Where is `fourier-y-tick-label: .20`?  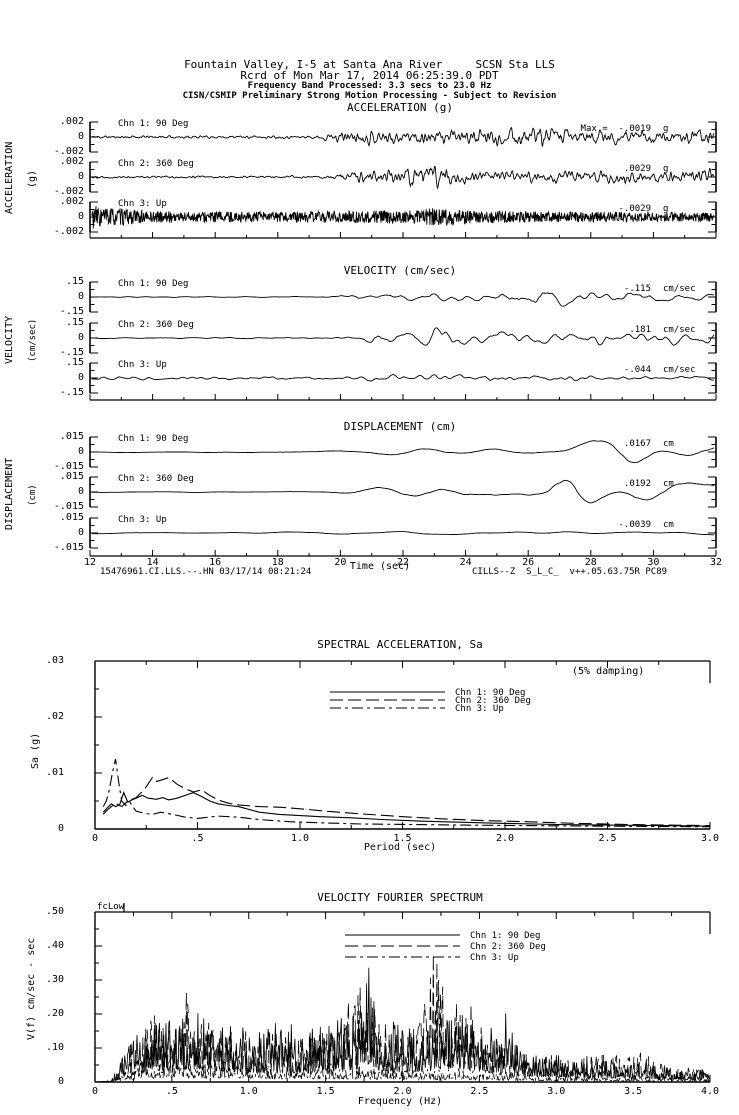
fourier-y-tick-label: .20 is located at coordinates (54, 1013).